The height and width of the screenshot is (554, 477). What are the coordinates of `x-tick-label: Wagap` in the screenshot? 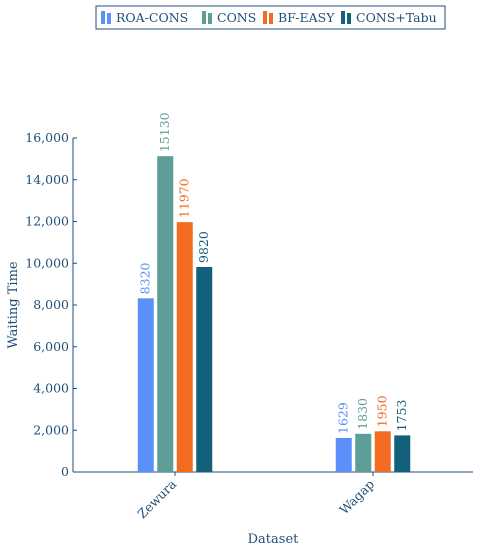 It's located at (356, 497).